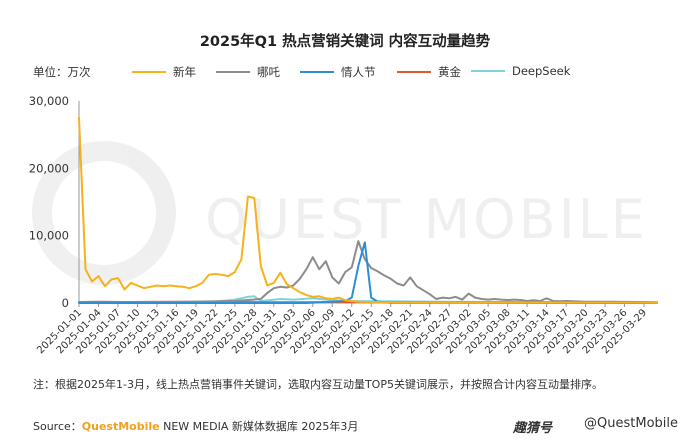 This screenshot has height=443, width=690. What do you see at coordinates (488, 70) in the screenshot?
I see `legend-swatch-deepseek` at bounding box center [488, 70].